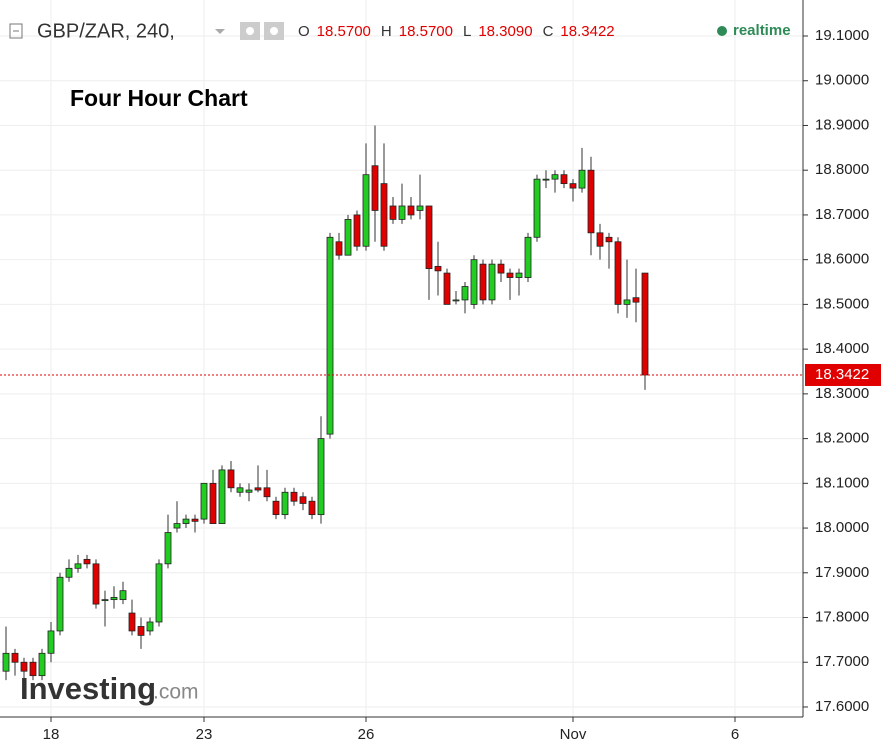 The height and width of the screenshot is (747, 886). Describe the element at coordinates (842, 572) in the screenshot. I see `y-tick-label: 17.9000` at that location.